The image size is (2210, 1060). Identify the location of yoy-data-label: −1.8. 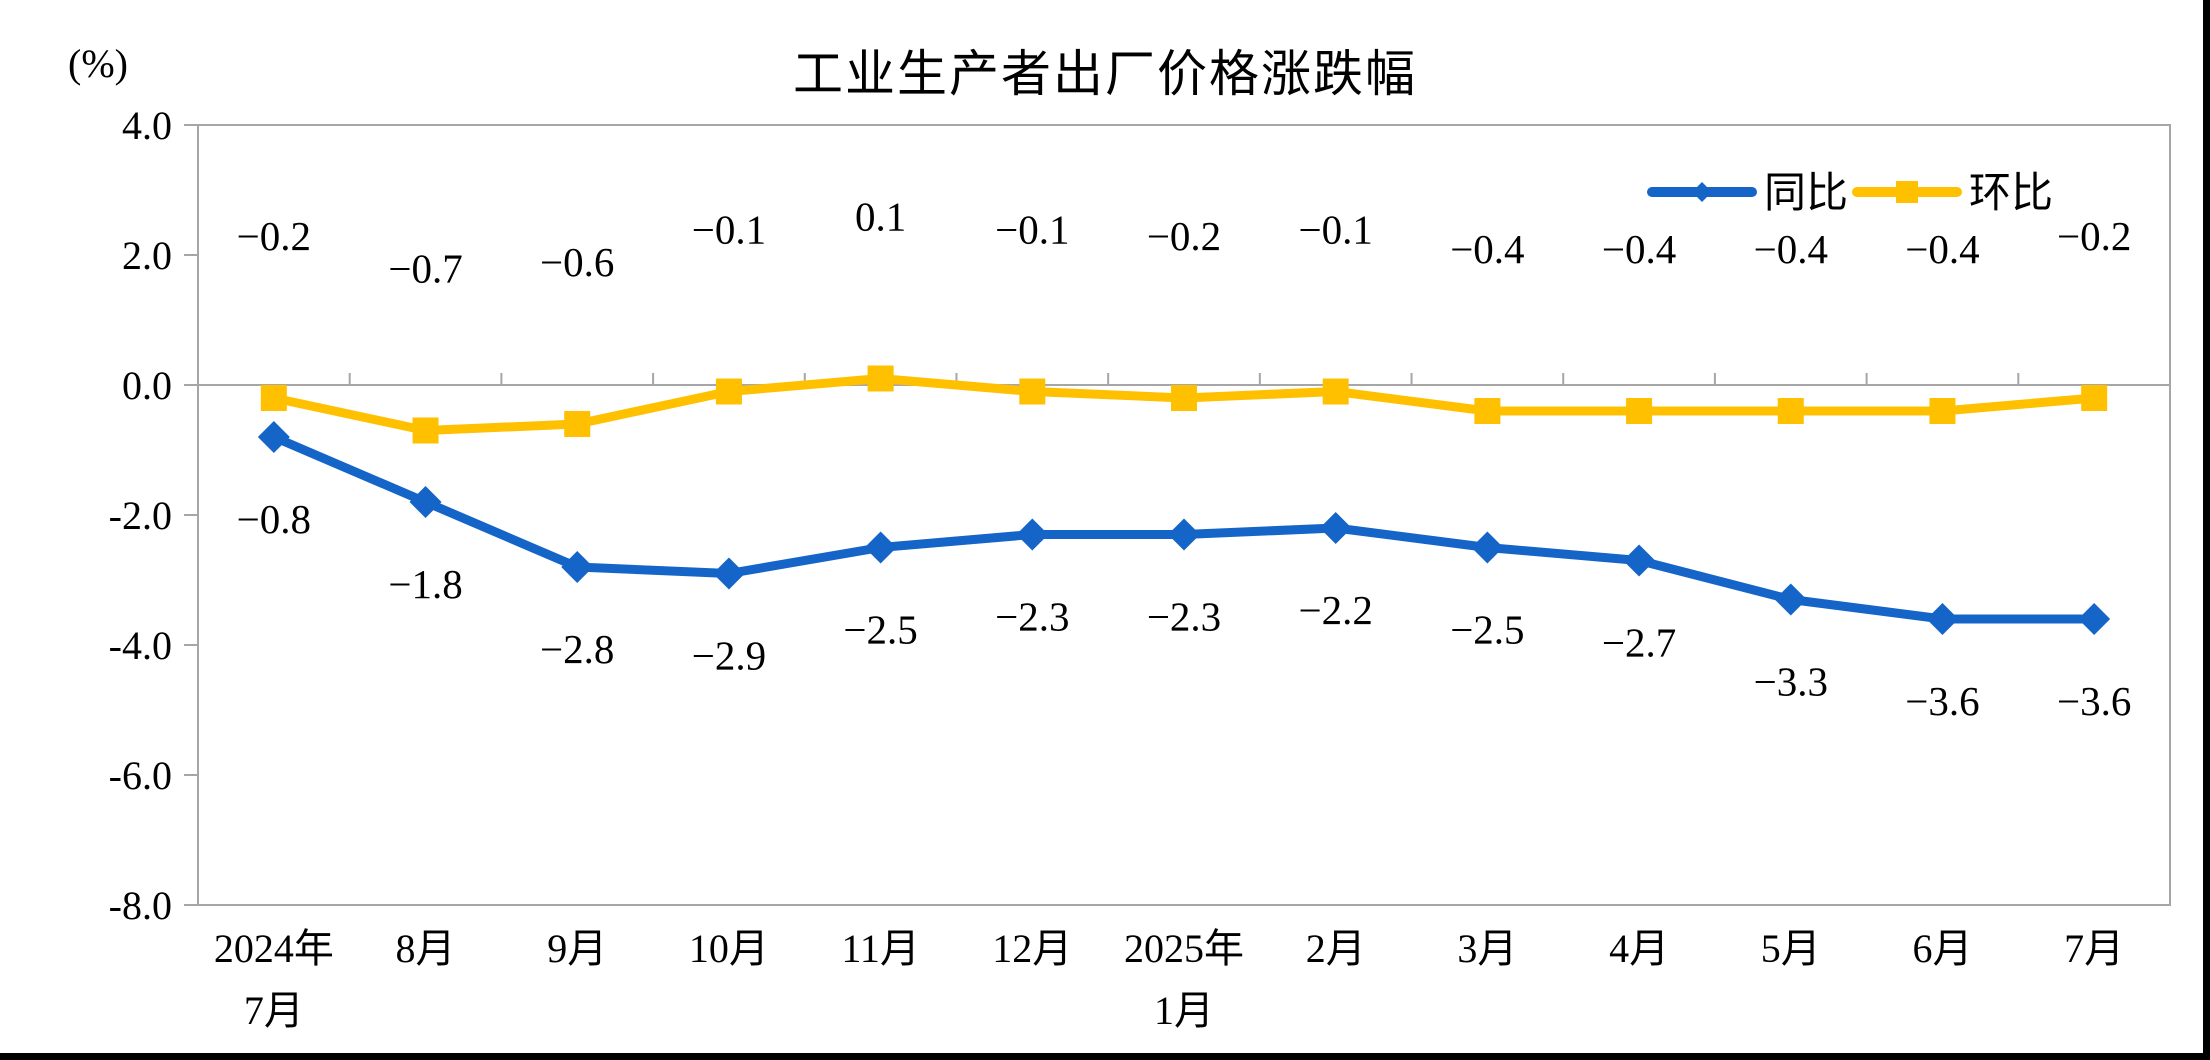
(425, 584).